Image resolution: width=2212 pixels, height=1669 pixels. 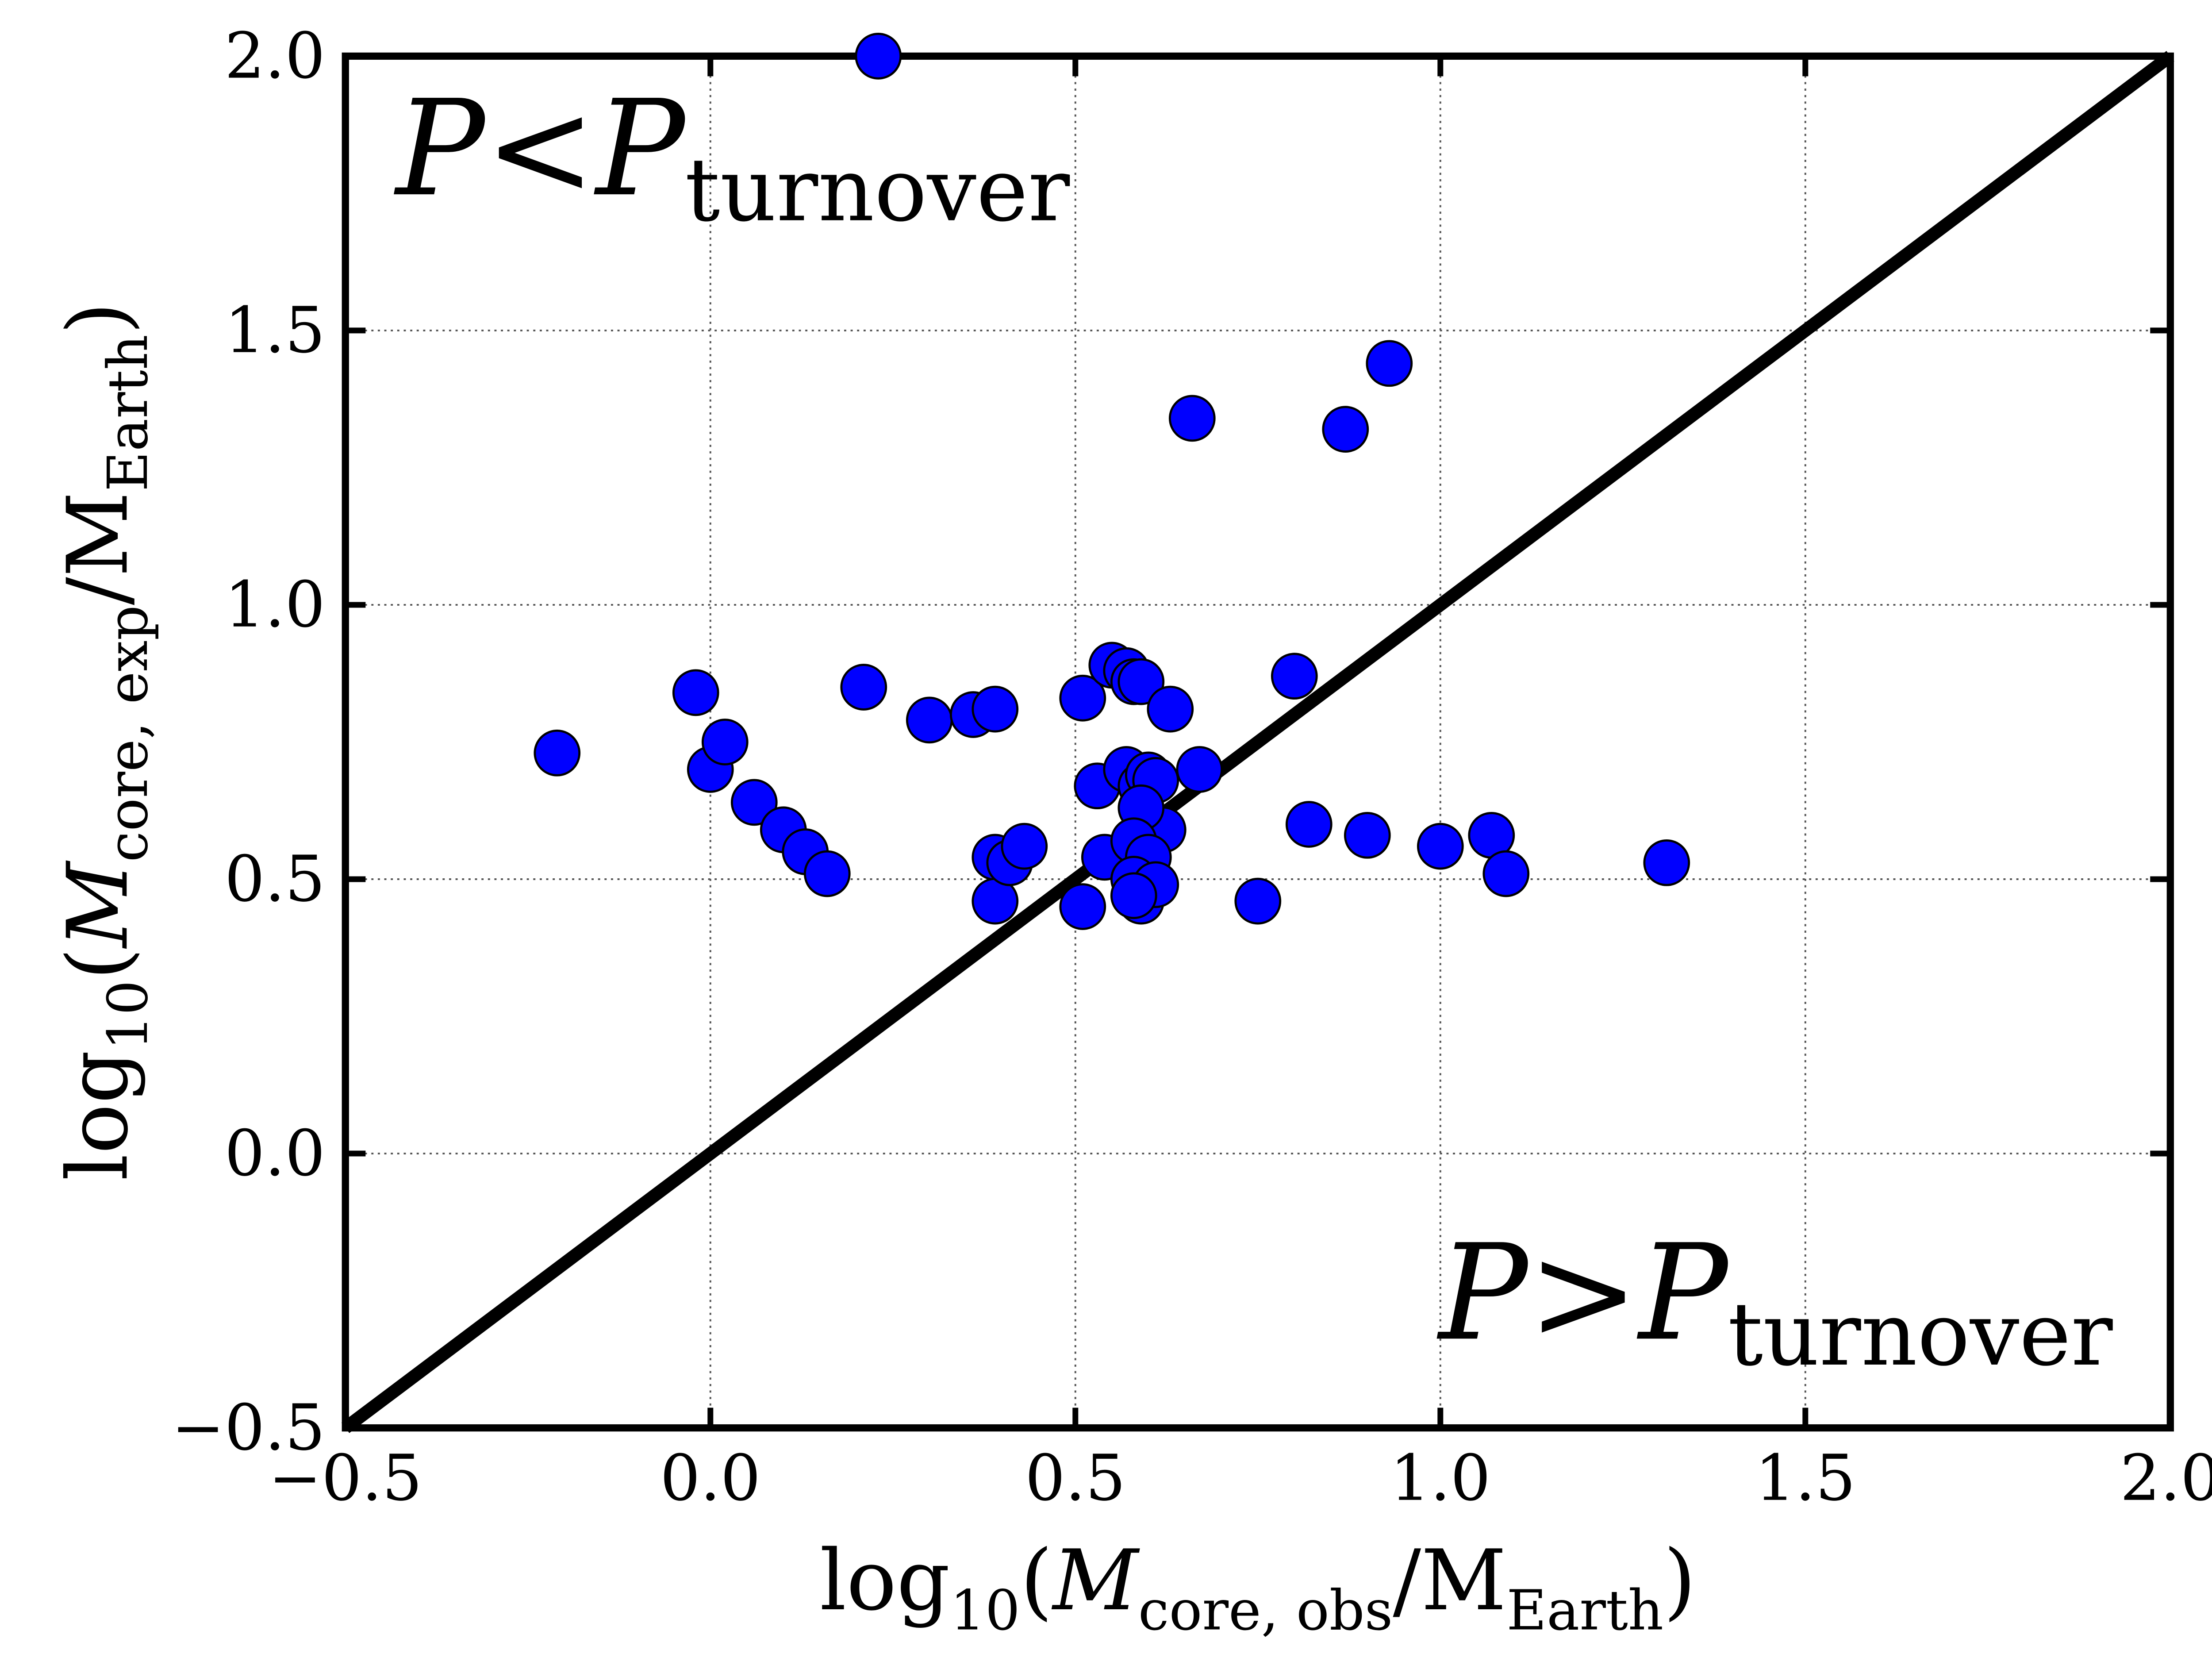 What do you see at coordinates (98, 964) in the screenshot?
I see `y-label-part: (` at bounding box center [98, 964].